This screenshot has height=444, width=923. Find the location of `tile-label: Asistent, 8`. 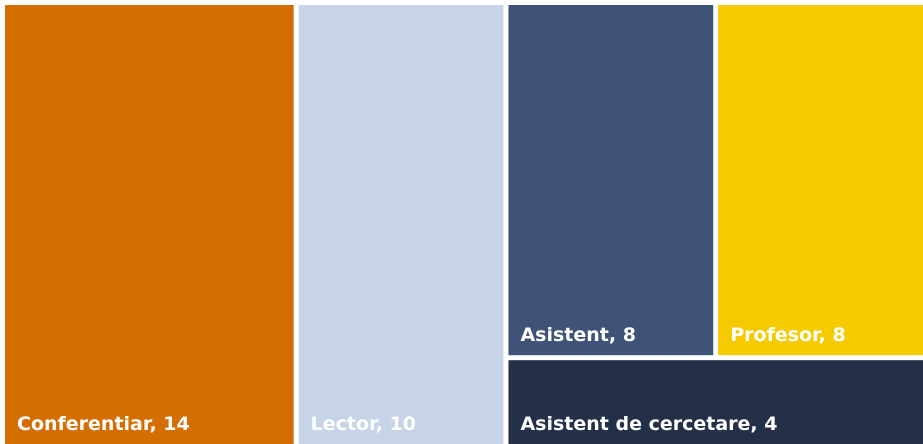

tile-label: Asistent, 8 is located at coordinates (577, 335).